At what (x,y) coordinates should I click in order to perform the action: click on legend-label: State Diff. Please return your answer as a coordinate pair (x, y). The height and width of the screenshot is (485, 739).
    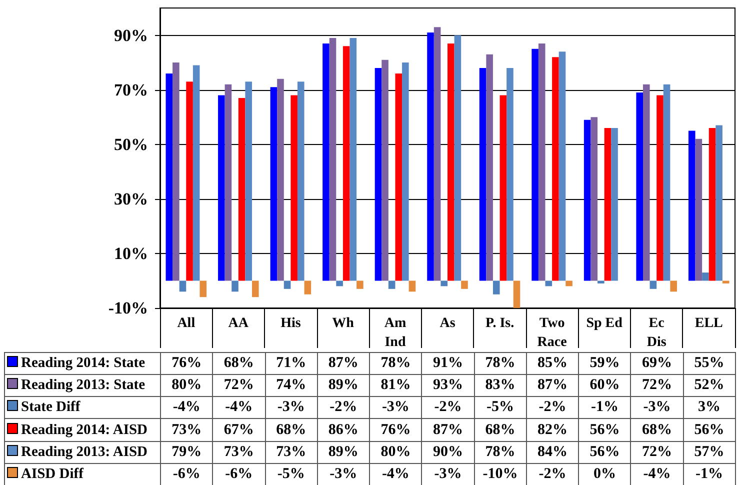
    Looking at the image, I should click on (50, 407).